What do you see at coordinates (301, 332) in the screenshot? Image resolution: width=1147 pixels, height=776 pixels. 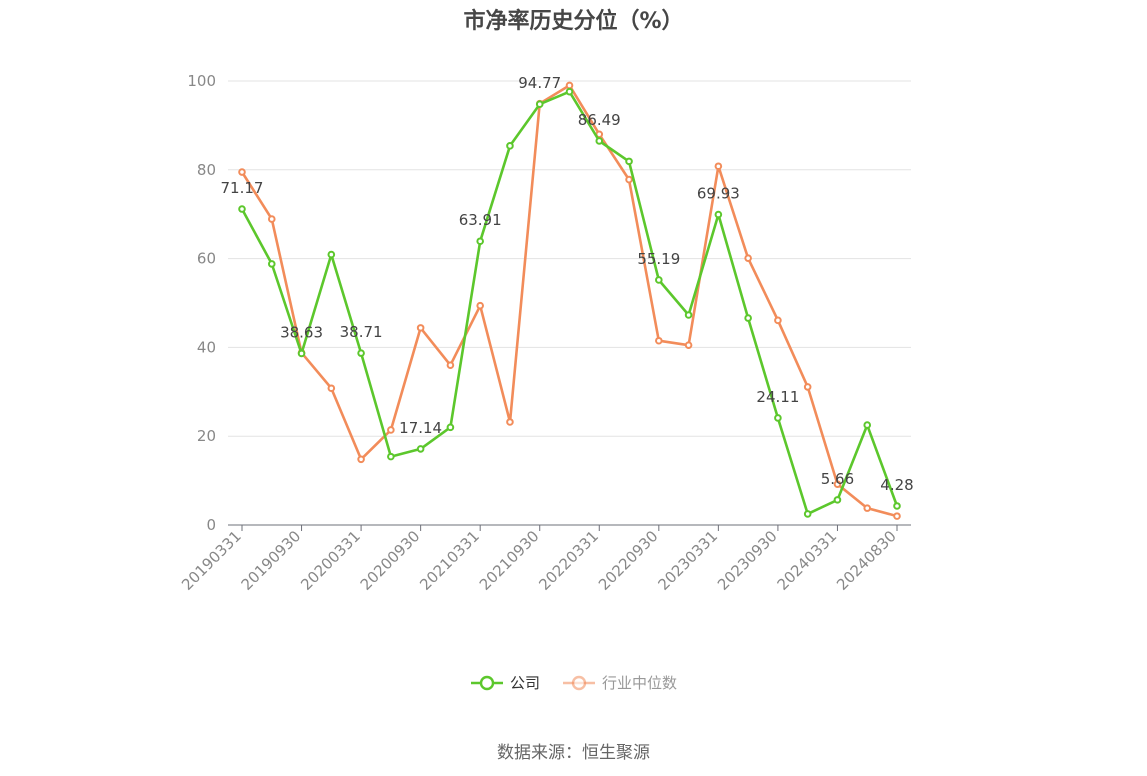 I see `data-label: 38.63` at bounding box center [301, 332].